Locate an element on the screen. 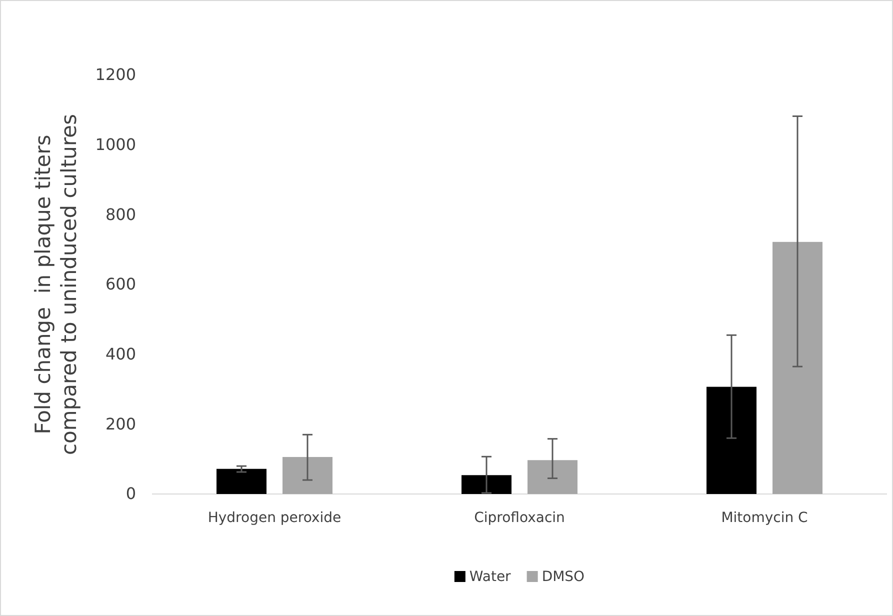 The image size is (893, 616). y-tick-label: 1000 is located at coordinates (115, 144).